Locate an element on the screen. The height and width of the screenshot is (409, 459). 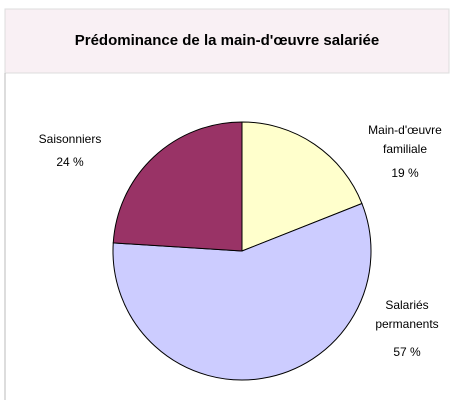
slice-label: Salariés permanents is located at coordinates (407, 314).